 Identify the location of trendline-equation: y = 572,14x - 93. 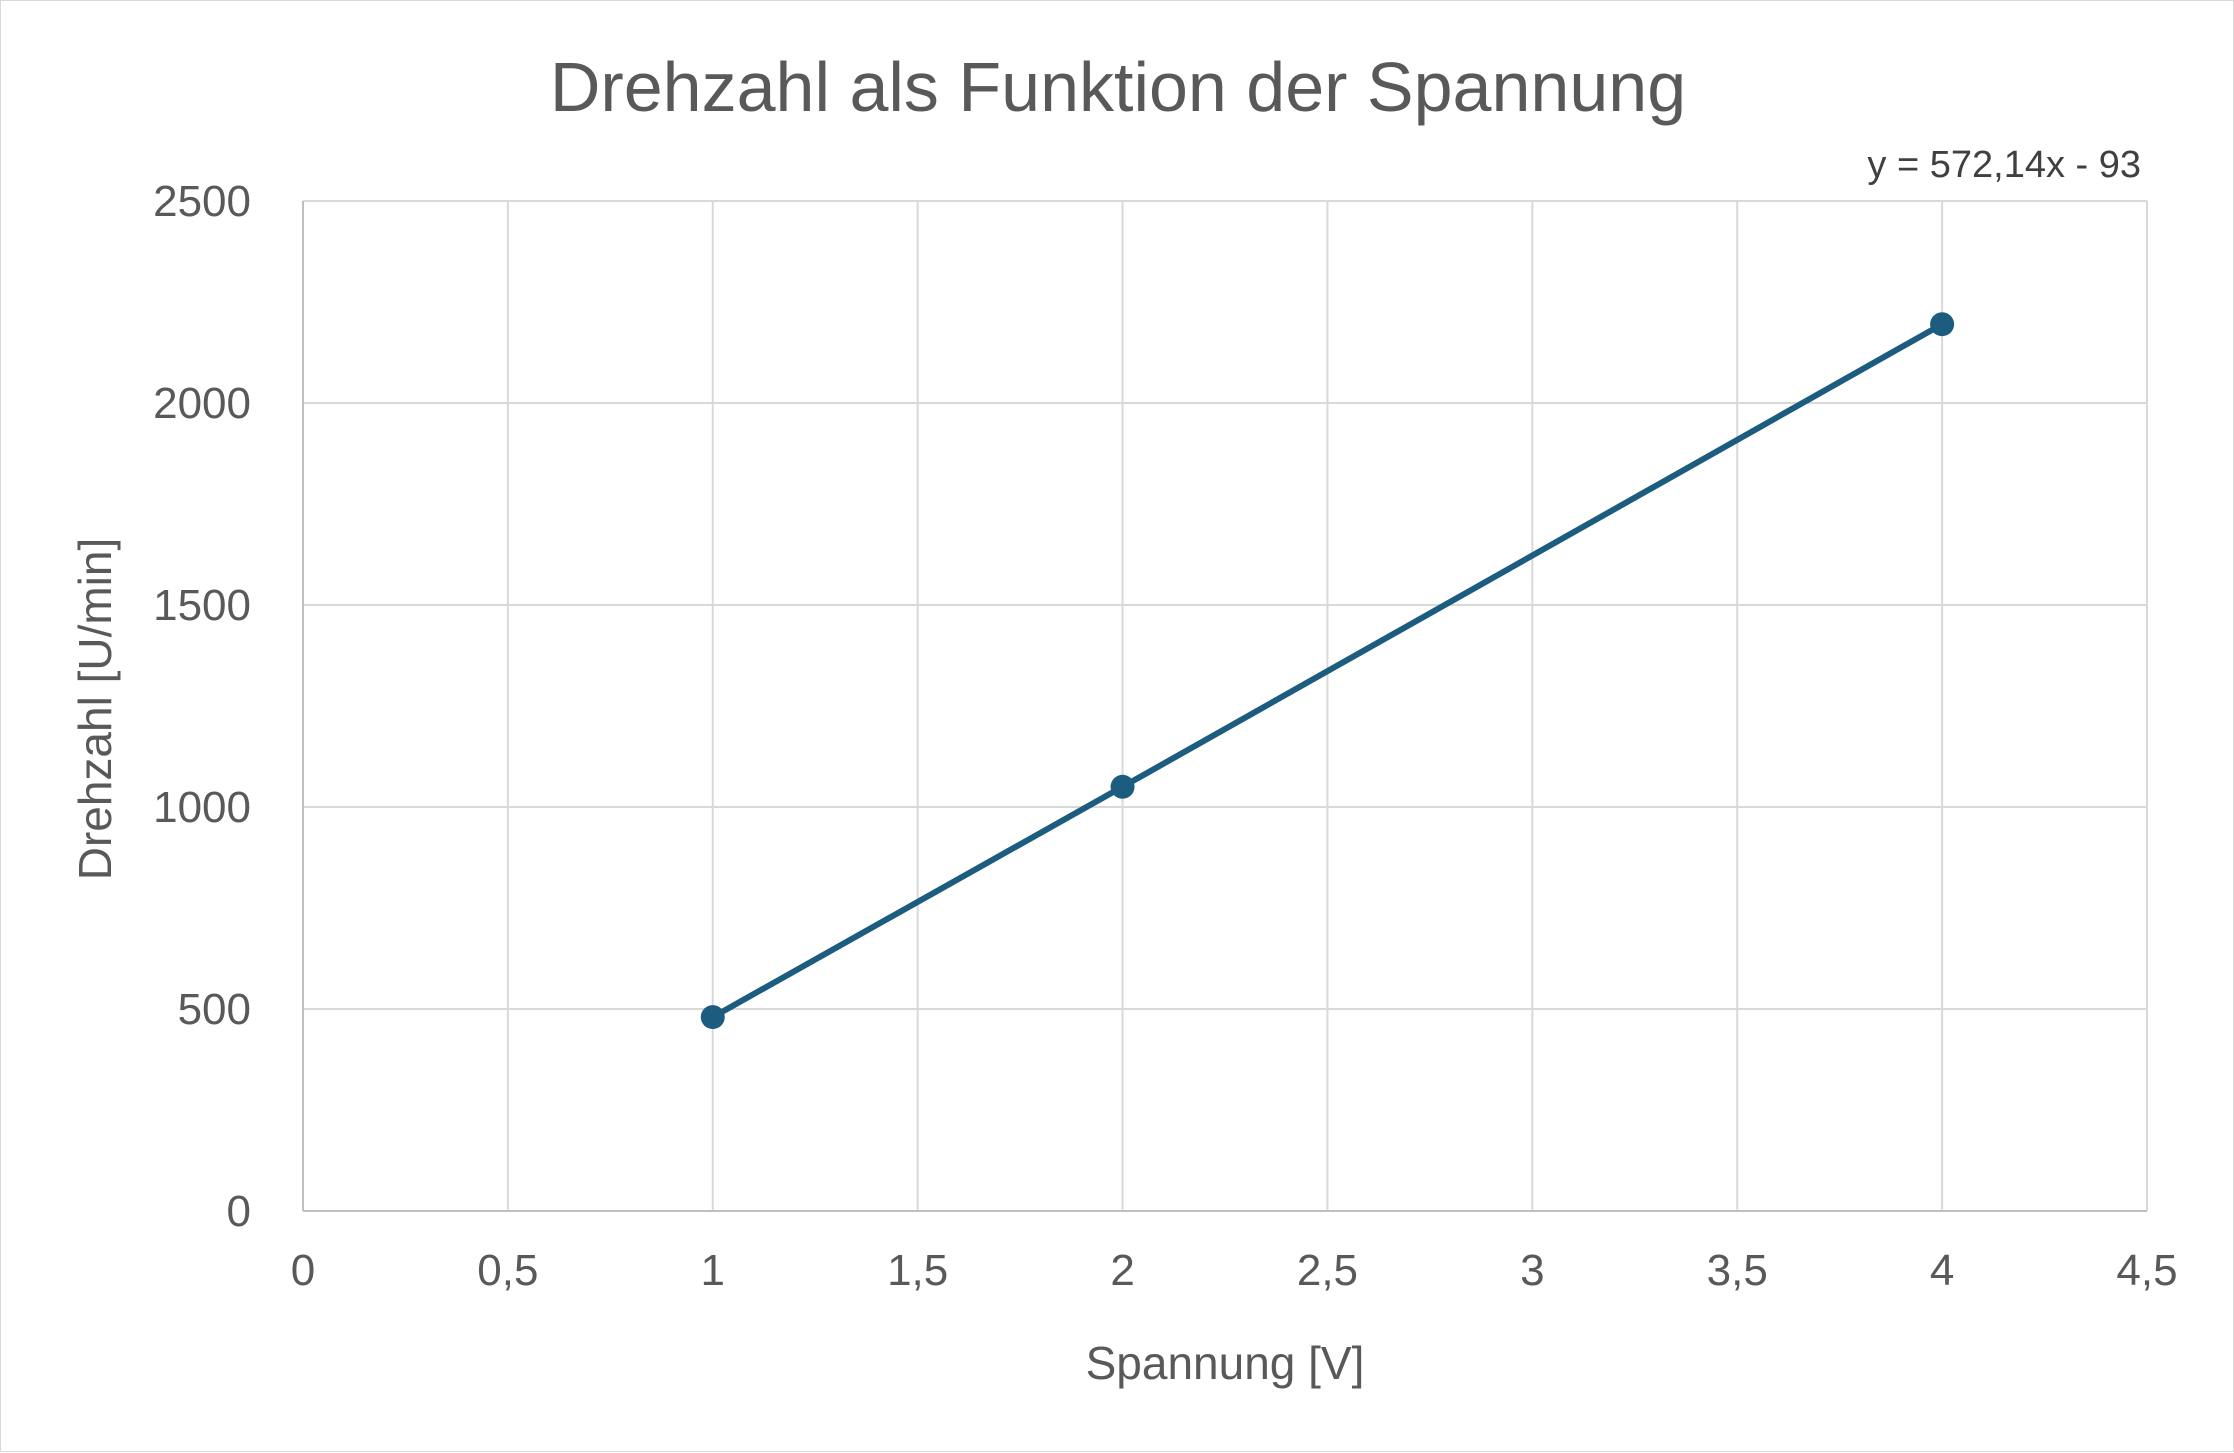
(2004, 165).